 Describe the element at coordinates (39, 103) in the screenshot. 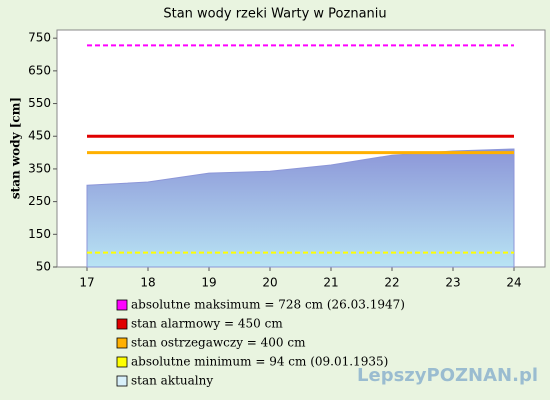

I see `y-tick-label: 550` at that location.